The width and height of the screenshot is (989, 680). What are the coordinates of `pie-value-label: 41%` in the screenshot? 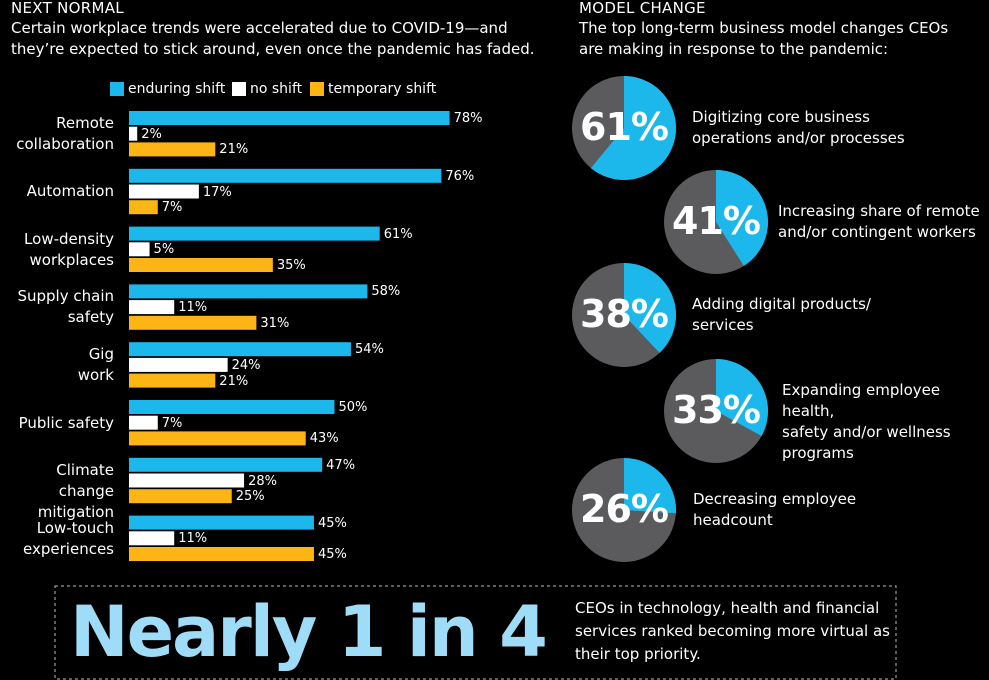 It's located at (716, 221).